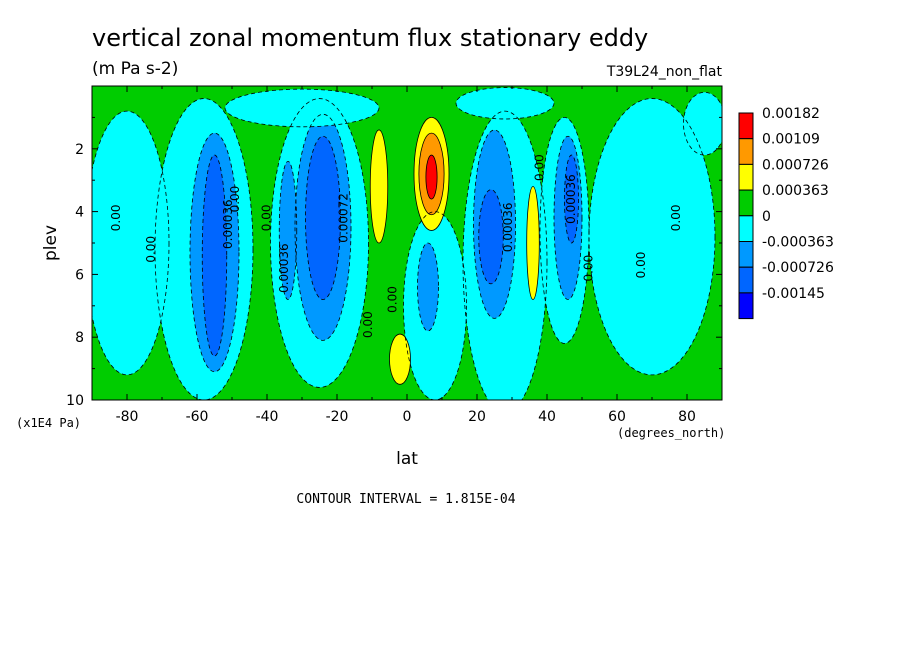 This screenshot has height=654, width=904. What do you see at coordinates (344, 218) in the screenshot?
I see `contour-label: 0.00072` at bounding box center [344, 218].